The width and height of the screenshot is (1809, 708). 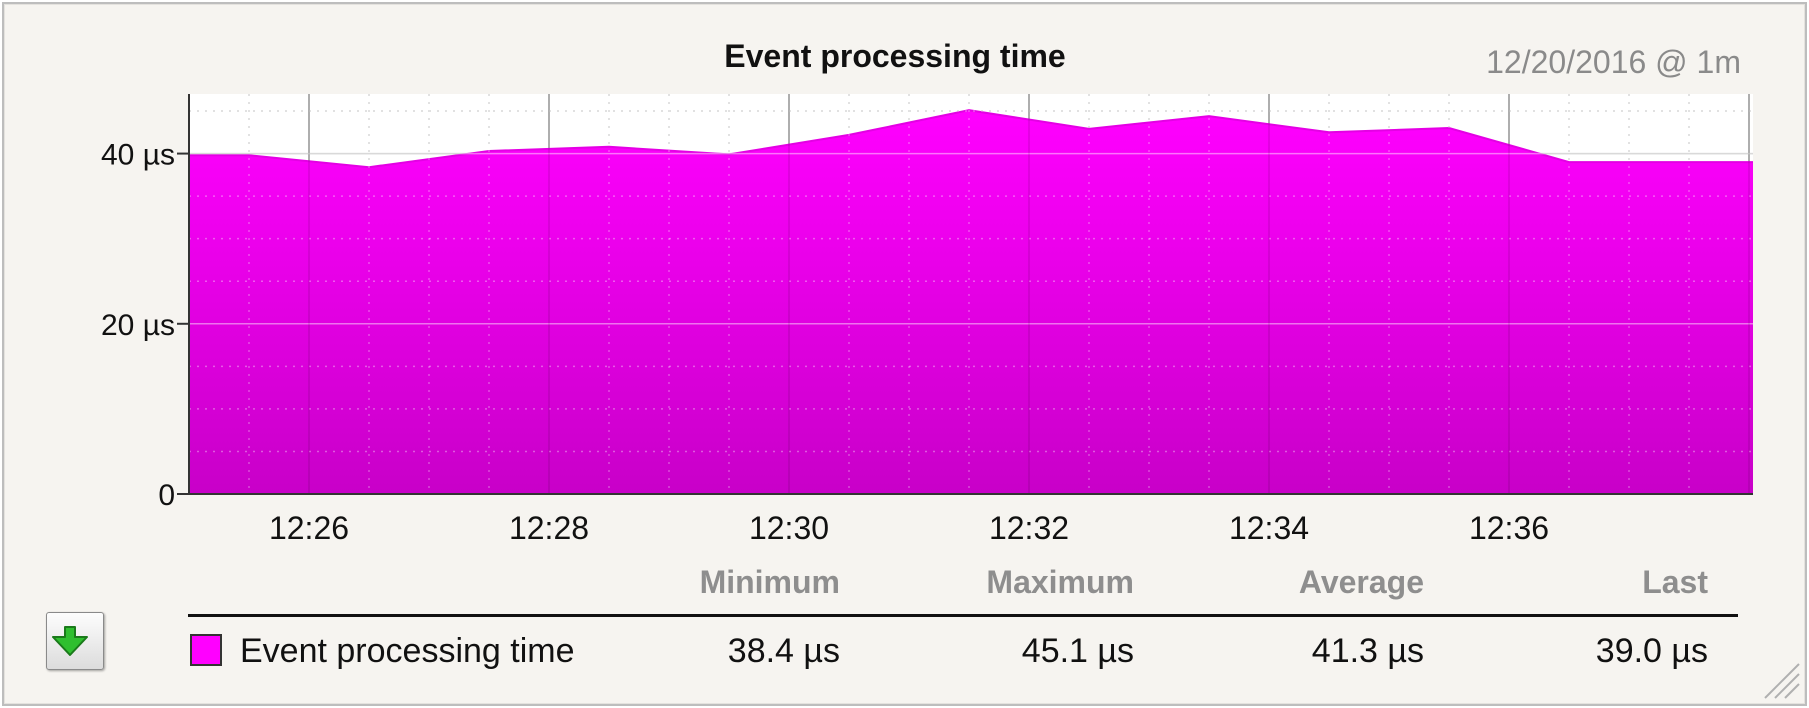 What do you see at coordinates (70, 641) in the screenshot?
I see `download-arrow-icon` at bounding box center [70, 641].